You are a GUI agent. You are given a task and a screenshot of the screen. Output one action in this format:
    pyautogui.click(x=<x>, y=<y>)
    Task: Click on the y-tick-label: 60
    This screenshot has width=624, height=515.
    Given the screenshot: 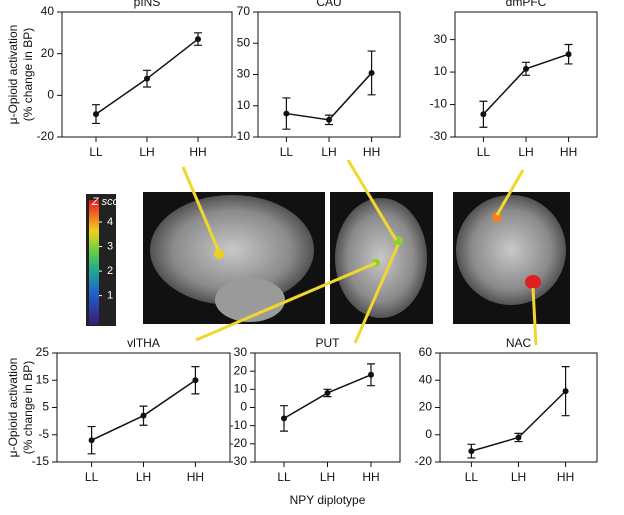 What is the action you would take?
    pyautogui.click(x=426, y=352)
    